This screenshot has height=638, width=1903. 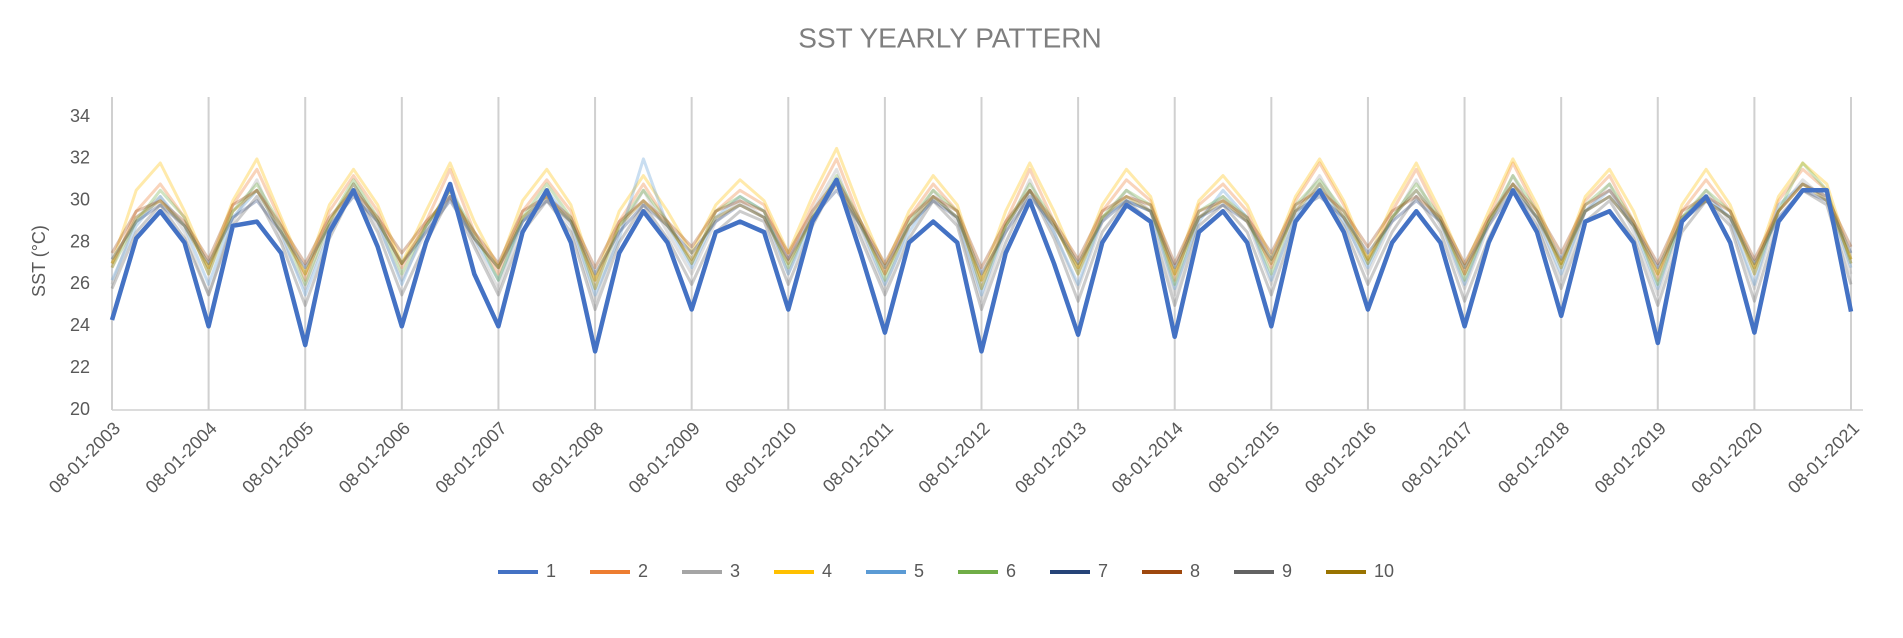 What do you see at coordinates (827, 571) in the screenshot?
I see `legend-label: 4` at bounding box center [827, 571].